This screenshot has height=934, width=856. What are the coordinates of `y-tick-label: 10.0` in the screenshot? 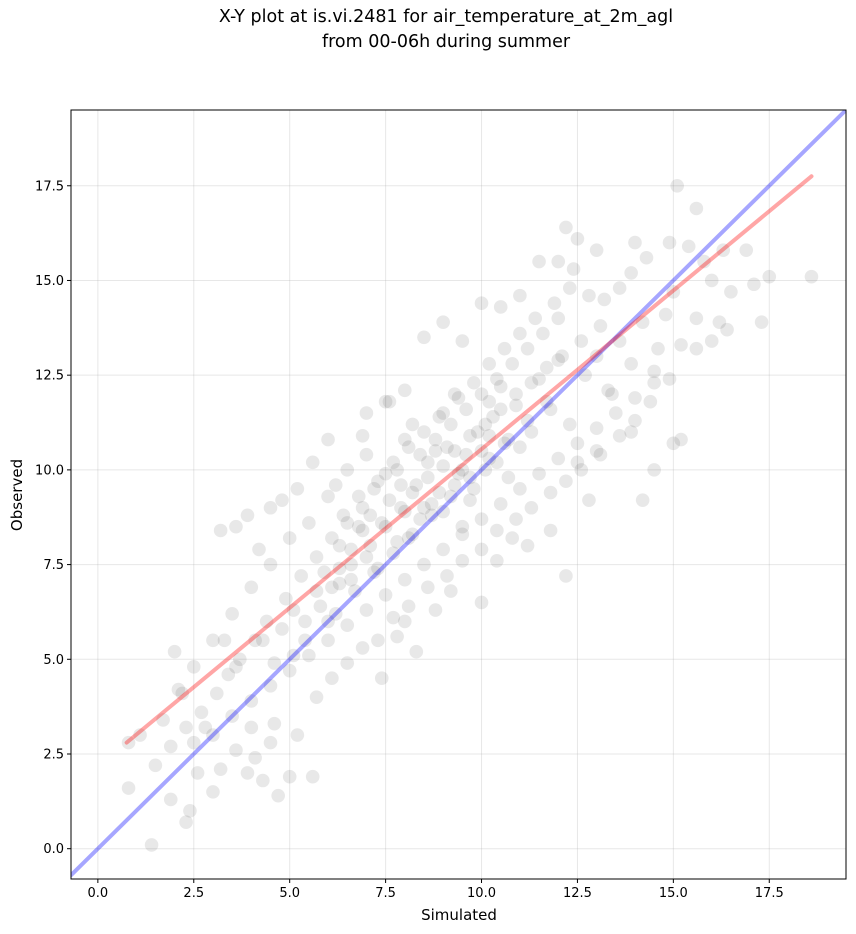 It's located at (49, 470).